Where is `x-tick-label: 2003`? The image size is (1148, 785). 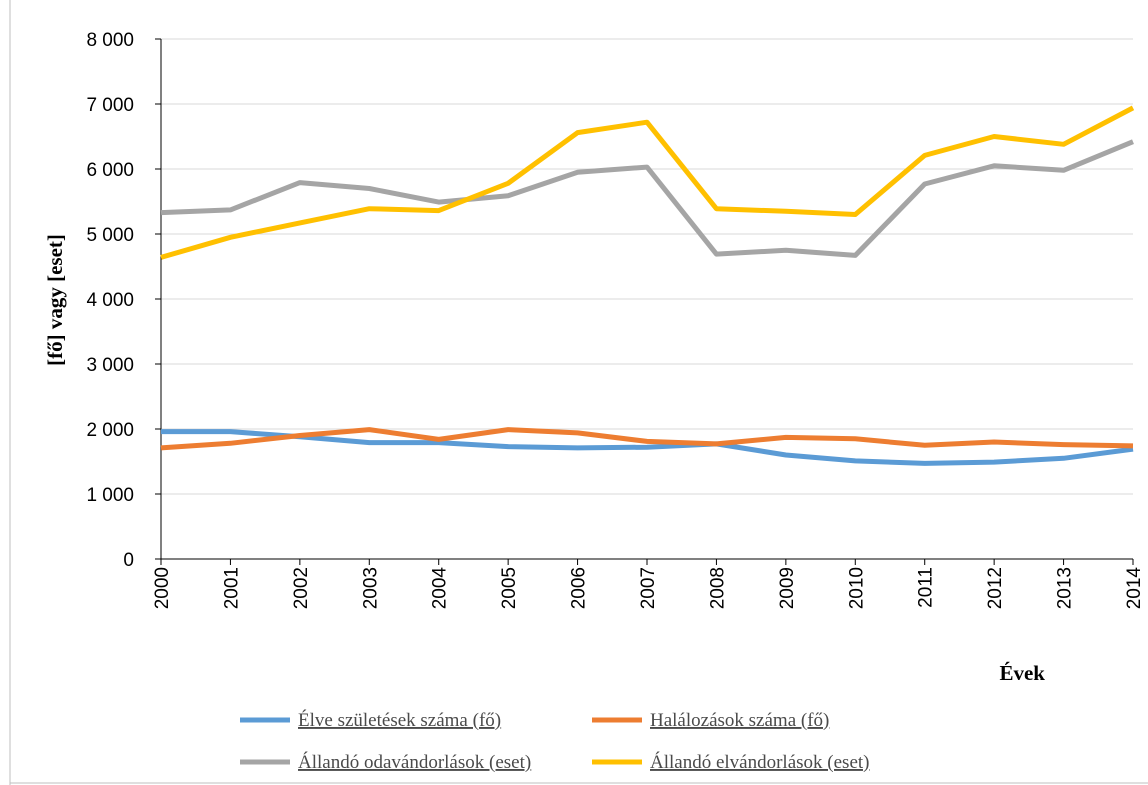 x-tick-label: 2003 is located at coordinates (370, 588).